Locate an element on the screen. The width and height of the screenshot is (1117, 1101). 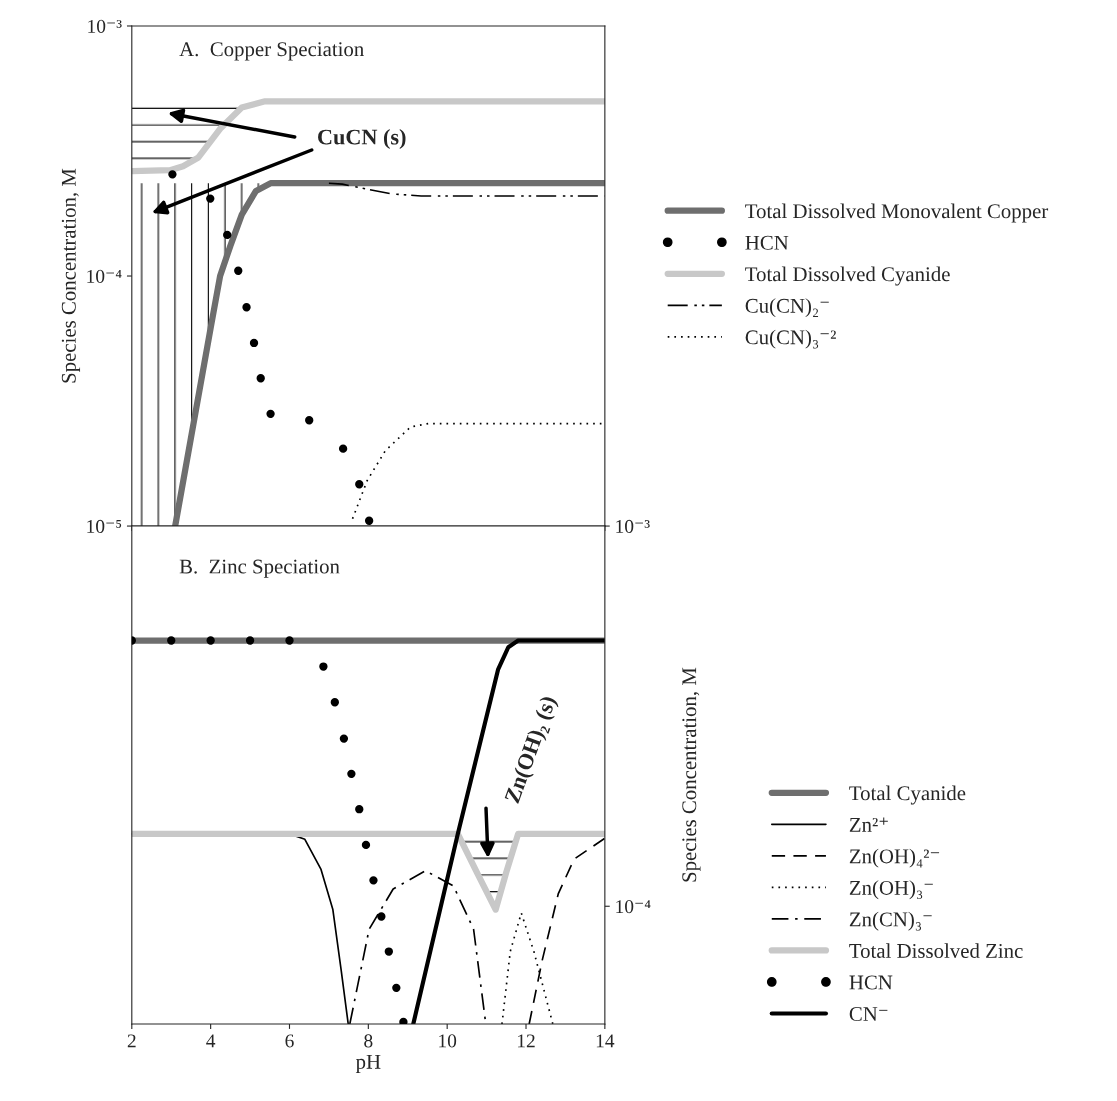
x-tick-label: 12 is located at coordinates (526, 1041).